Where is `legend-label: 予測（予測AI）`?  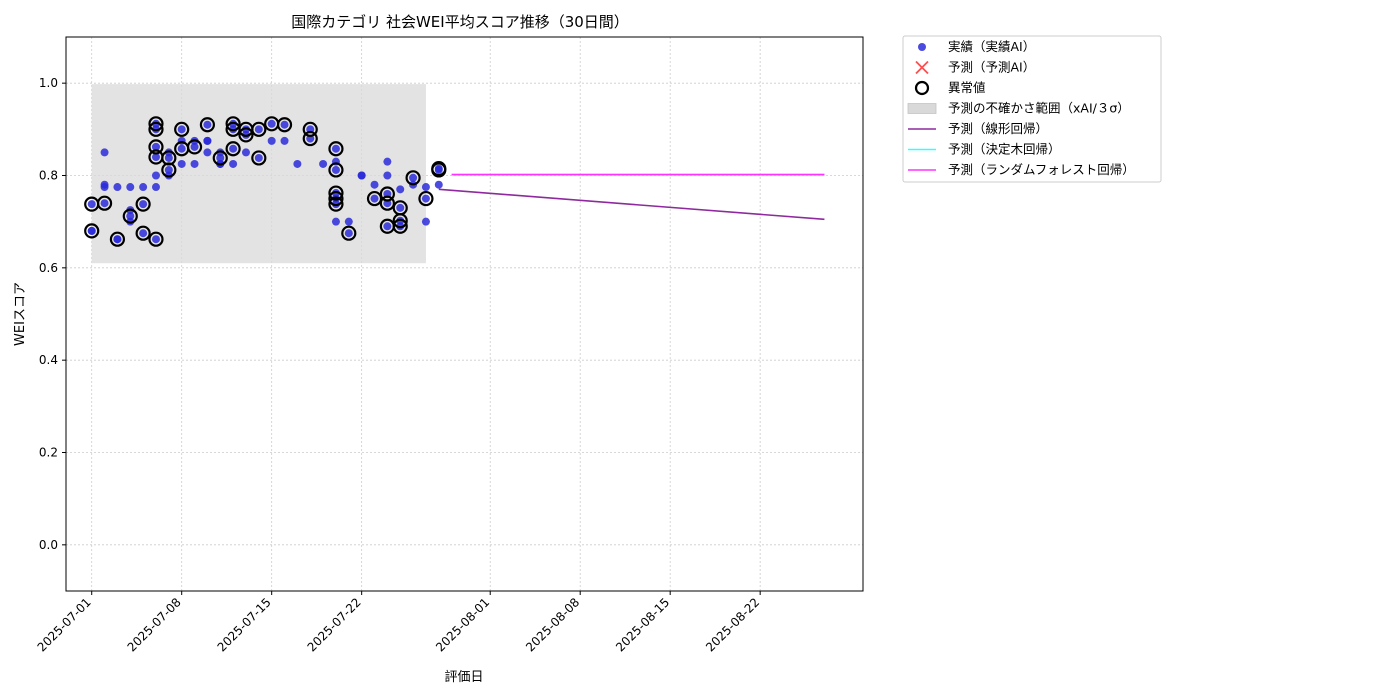 legend-label: 予測（予測AI） is located at coordinates (991, 67).